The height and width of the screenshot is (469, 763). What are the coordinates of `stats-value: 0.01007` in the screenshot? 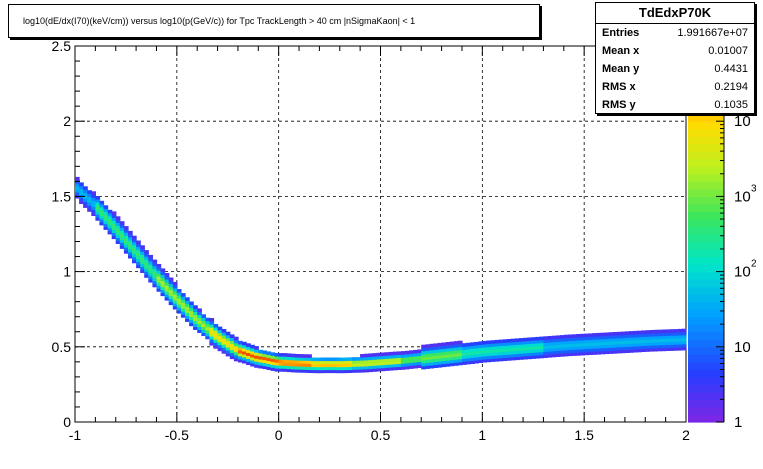 It's located at (728, 51).